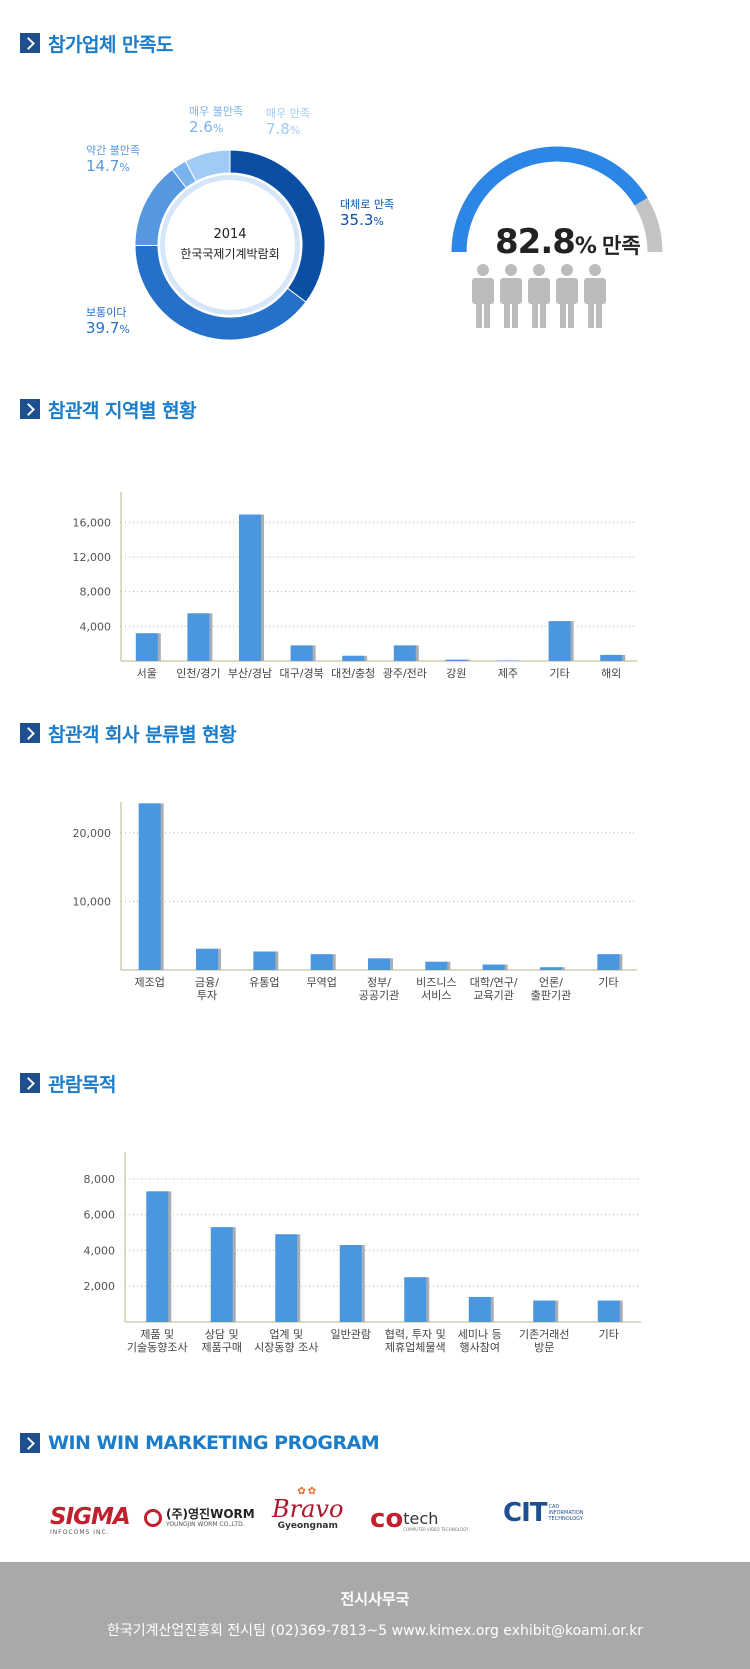 This screenshot has width=750, height=1669. I want to click on youngjin-logo: (주)영진WORM YOUNGJIN WORM CO.,LTD., so click(199, 1517).